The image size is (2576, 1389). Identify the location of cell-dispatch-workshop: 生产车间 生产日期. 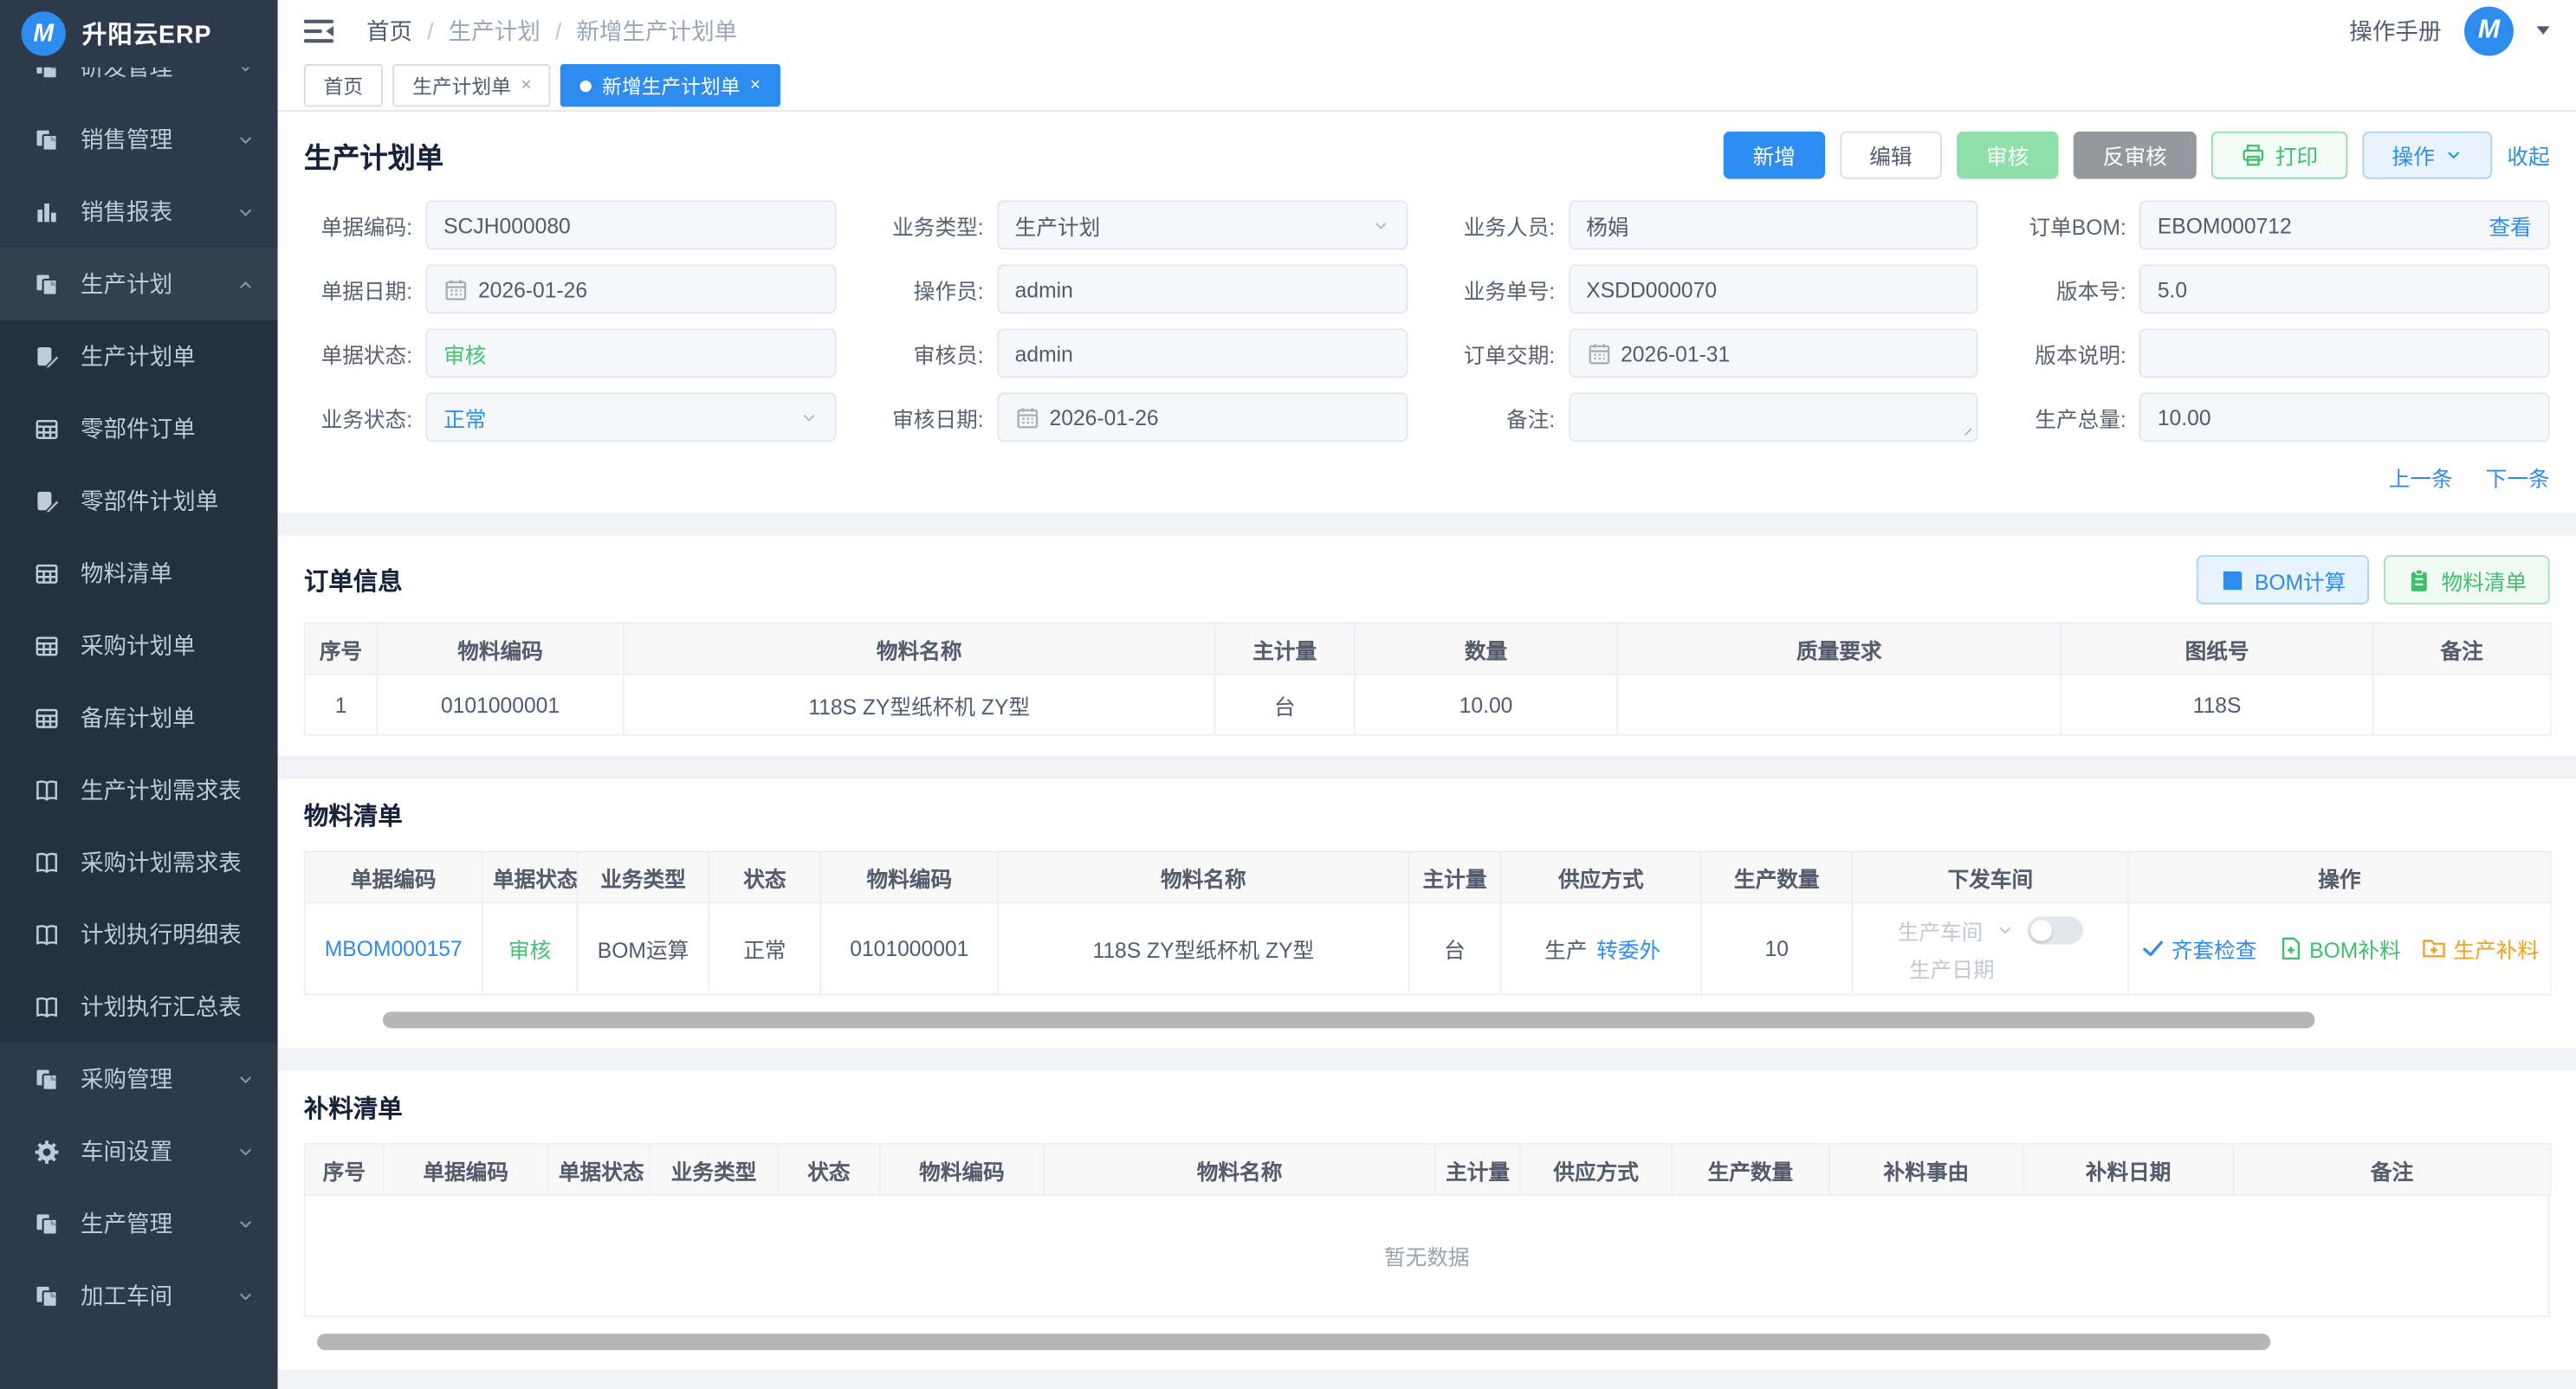
(1990, 949).